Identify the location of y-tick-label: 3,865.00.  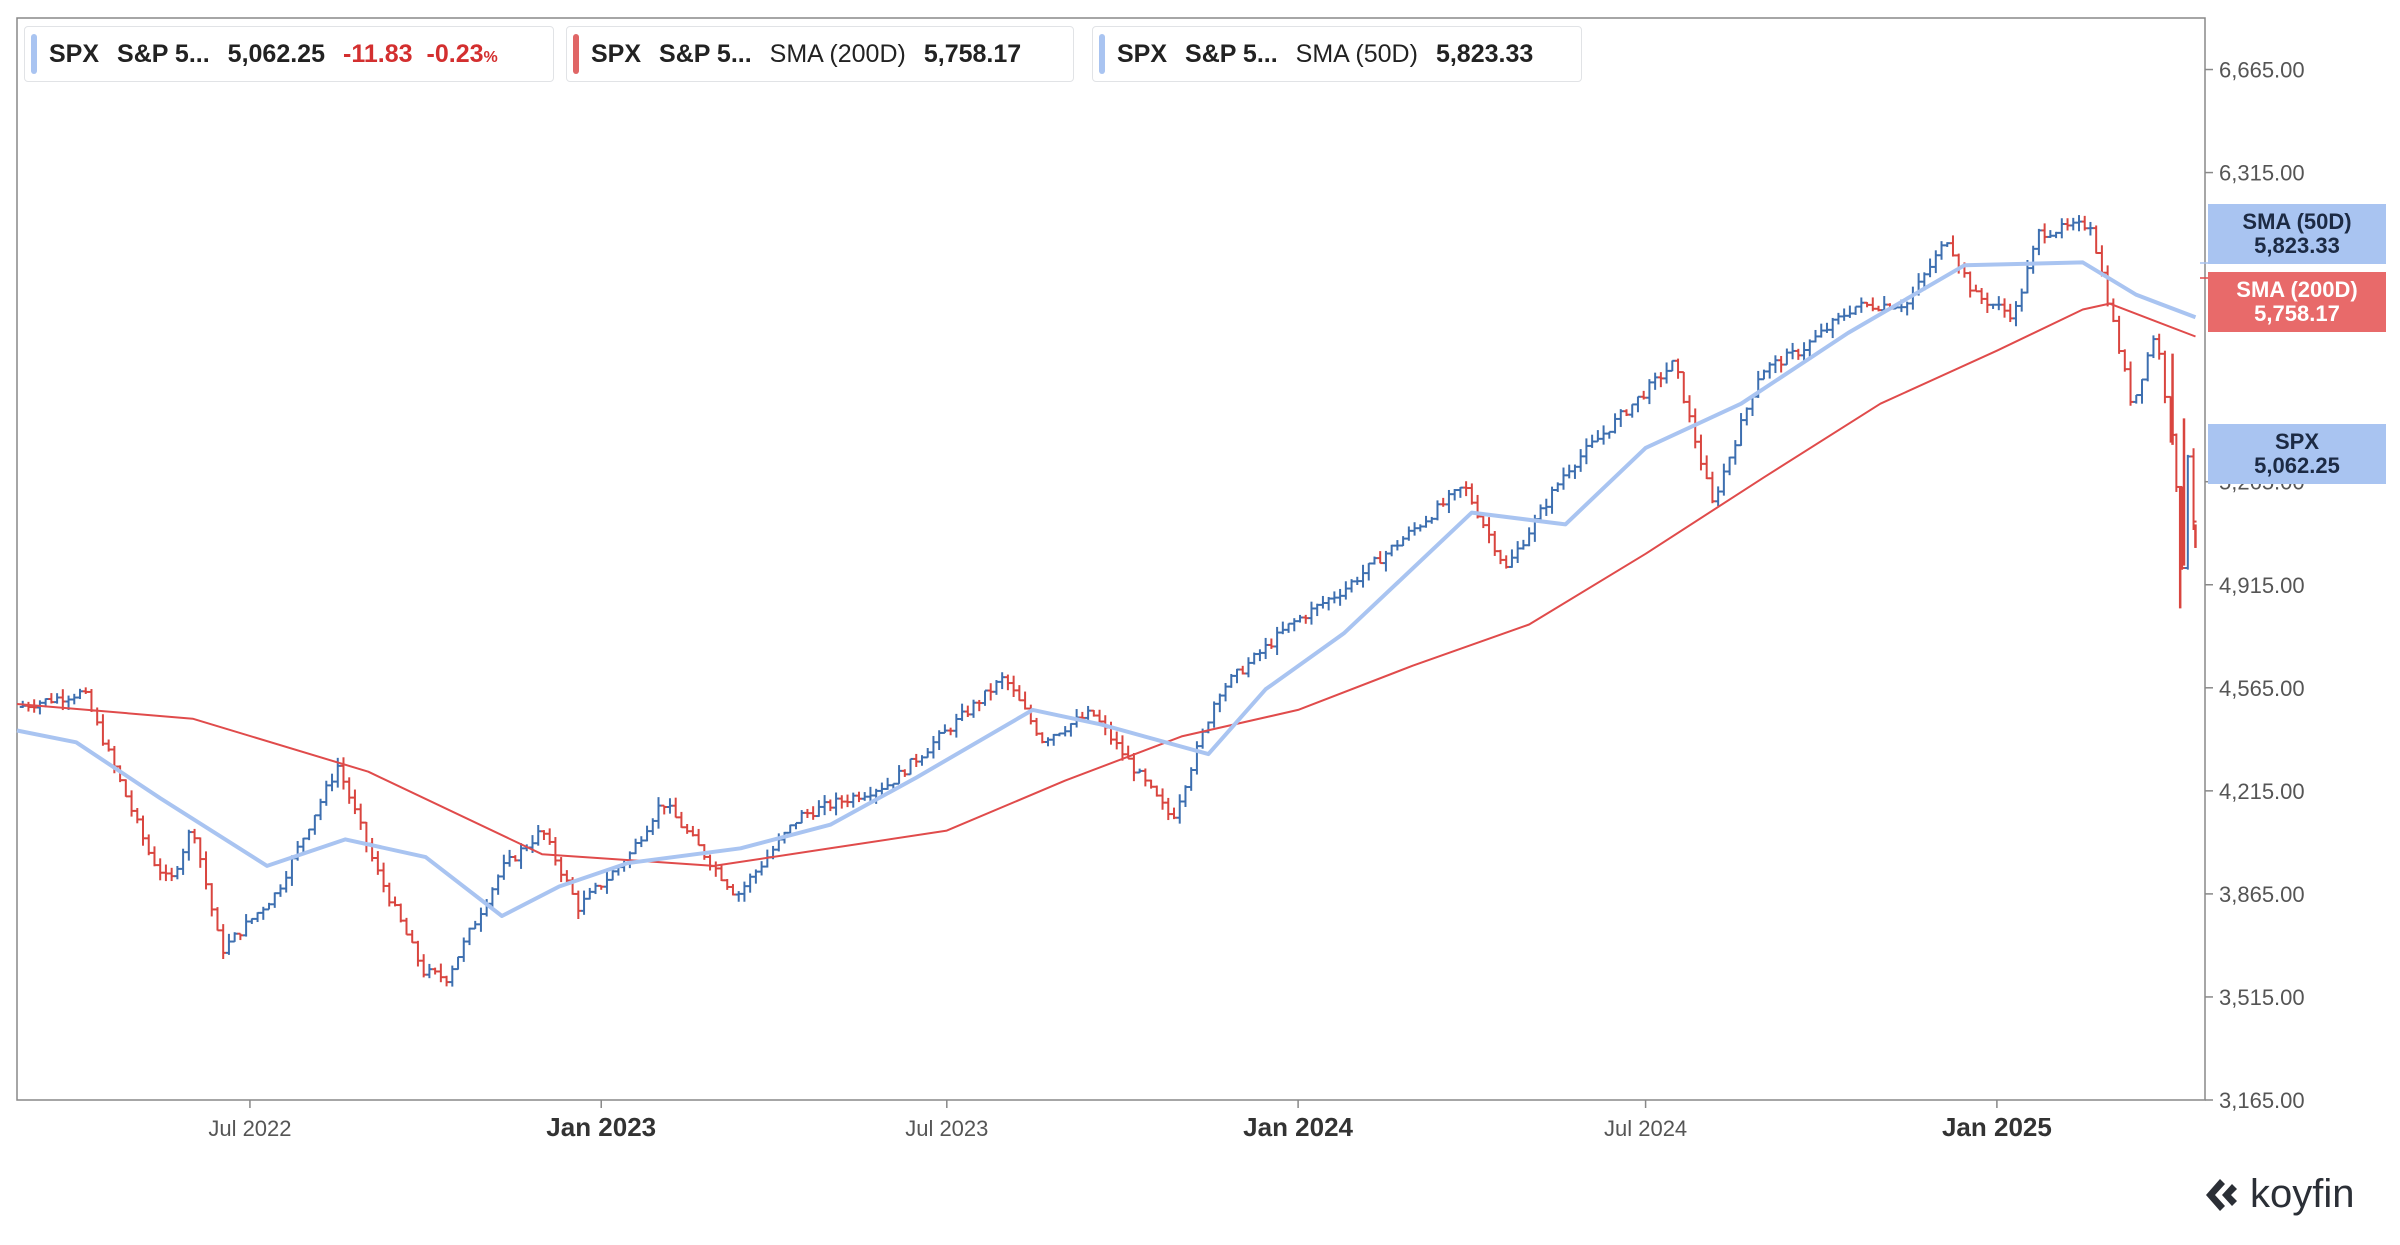
(2262, 894).